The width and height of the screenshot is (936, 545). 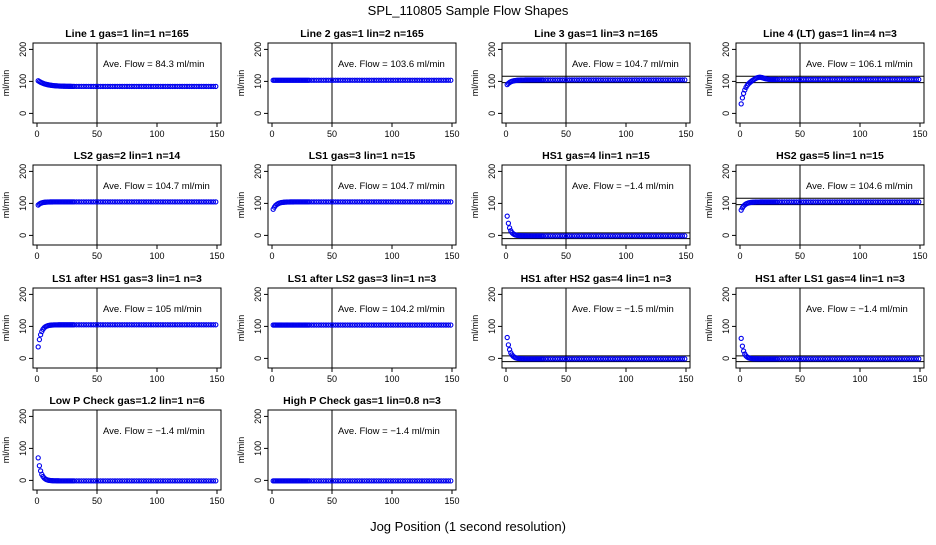 What do you see at coordinates (23, 81) in the screenshot?
I see `y-tick-label: 100` at bounding box center [23, 81].